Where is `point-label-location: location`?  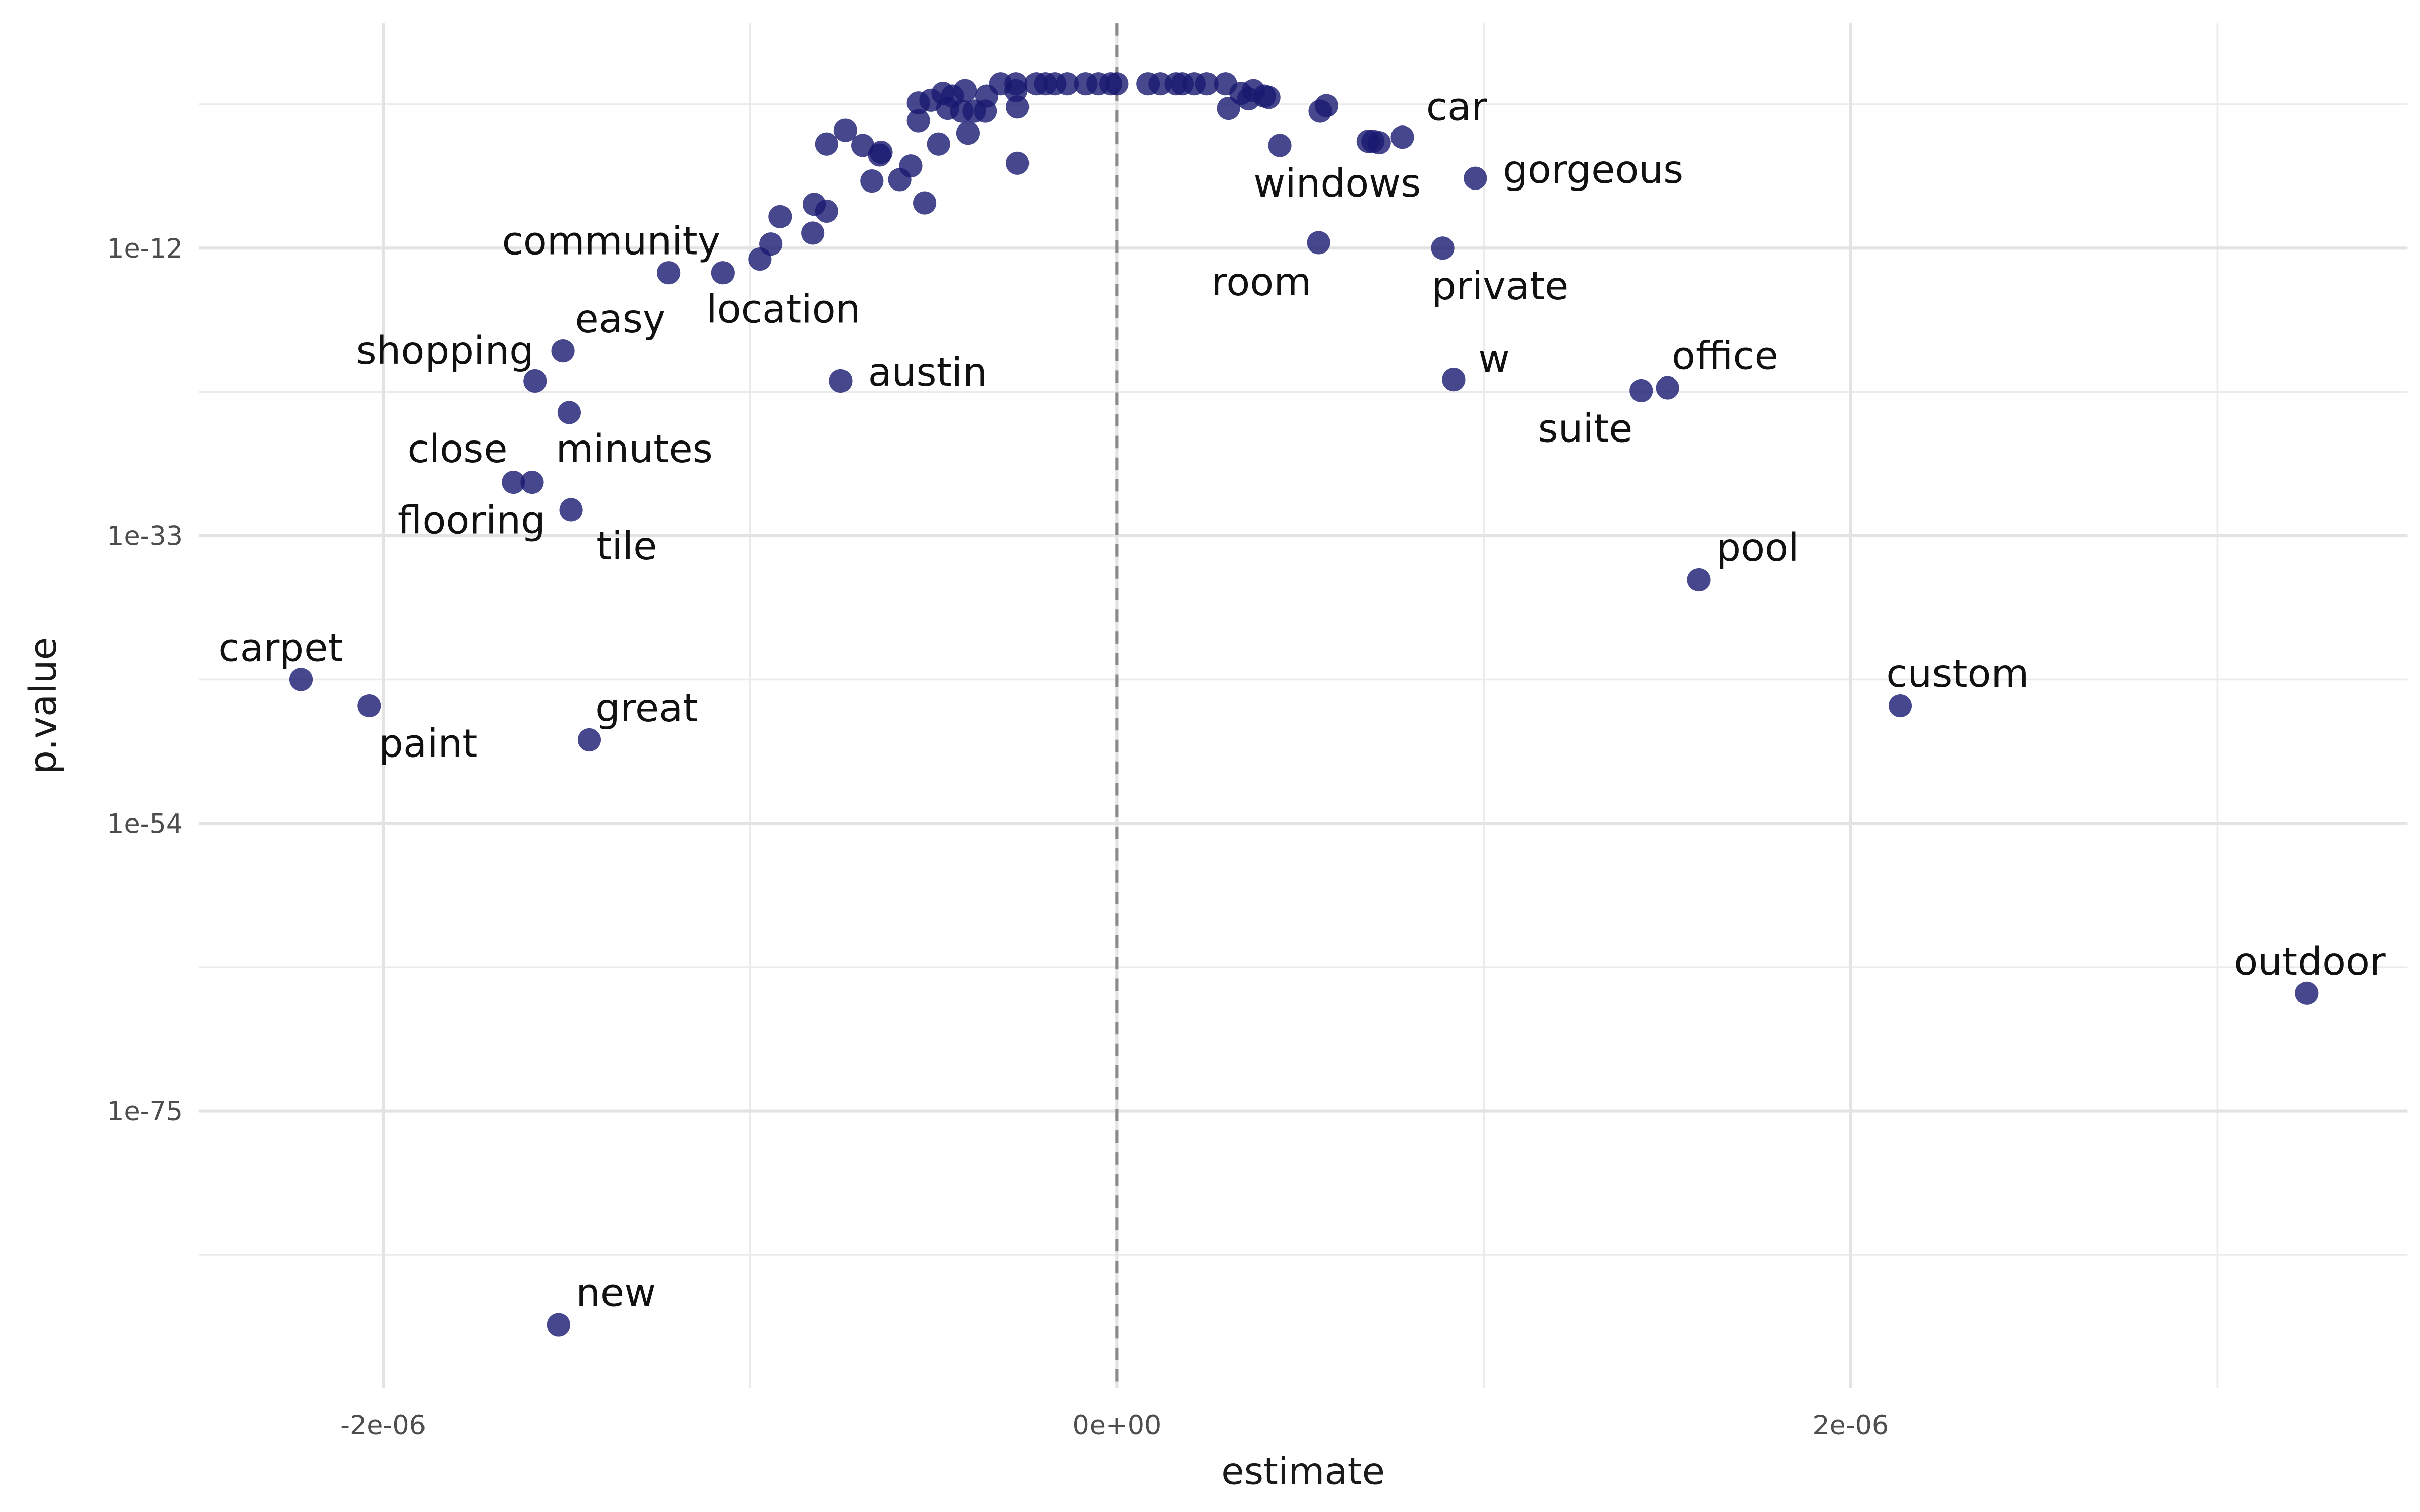 point-label-location: location is located at coordinates (783, 309).